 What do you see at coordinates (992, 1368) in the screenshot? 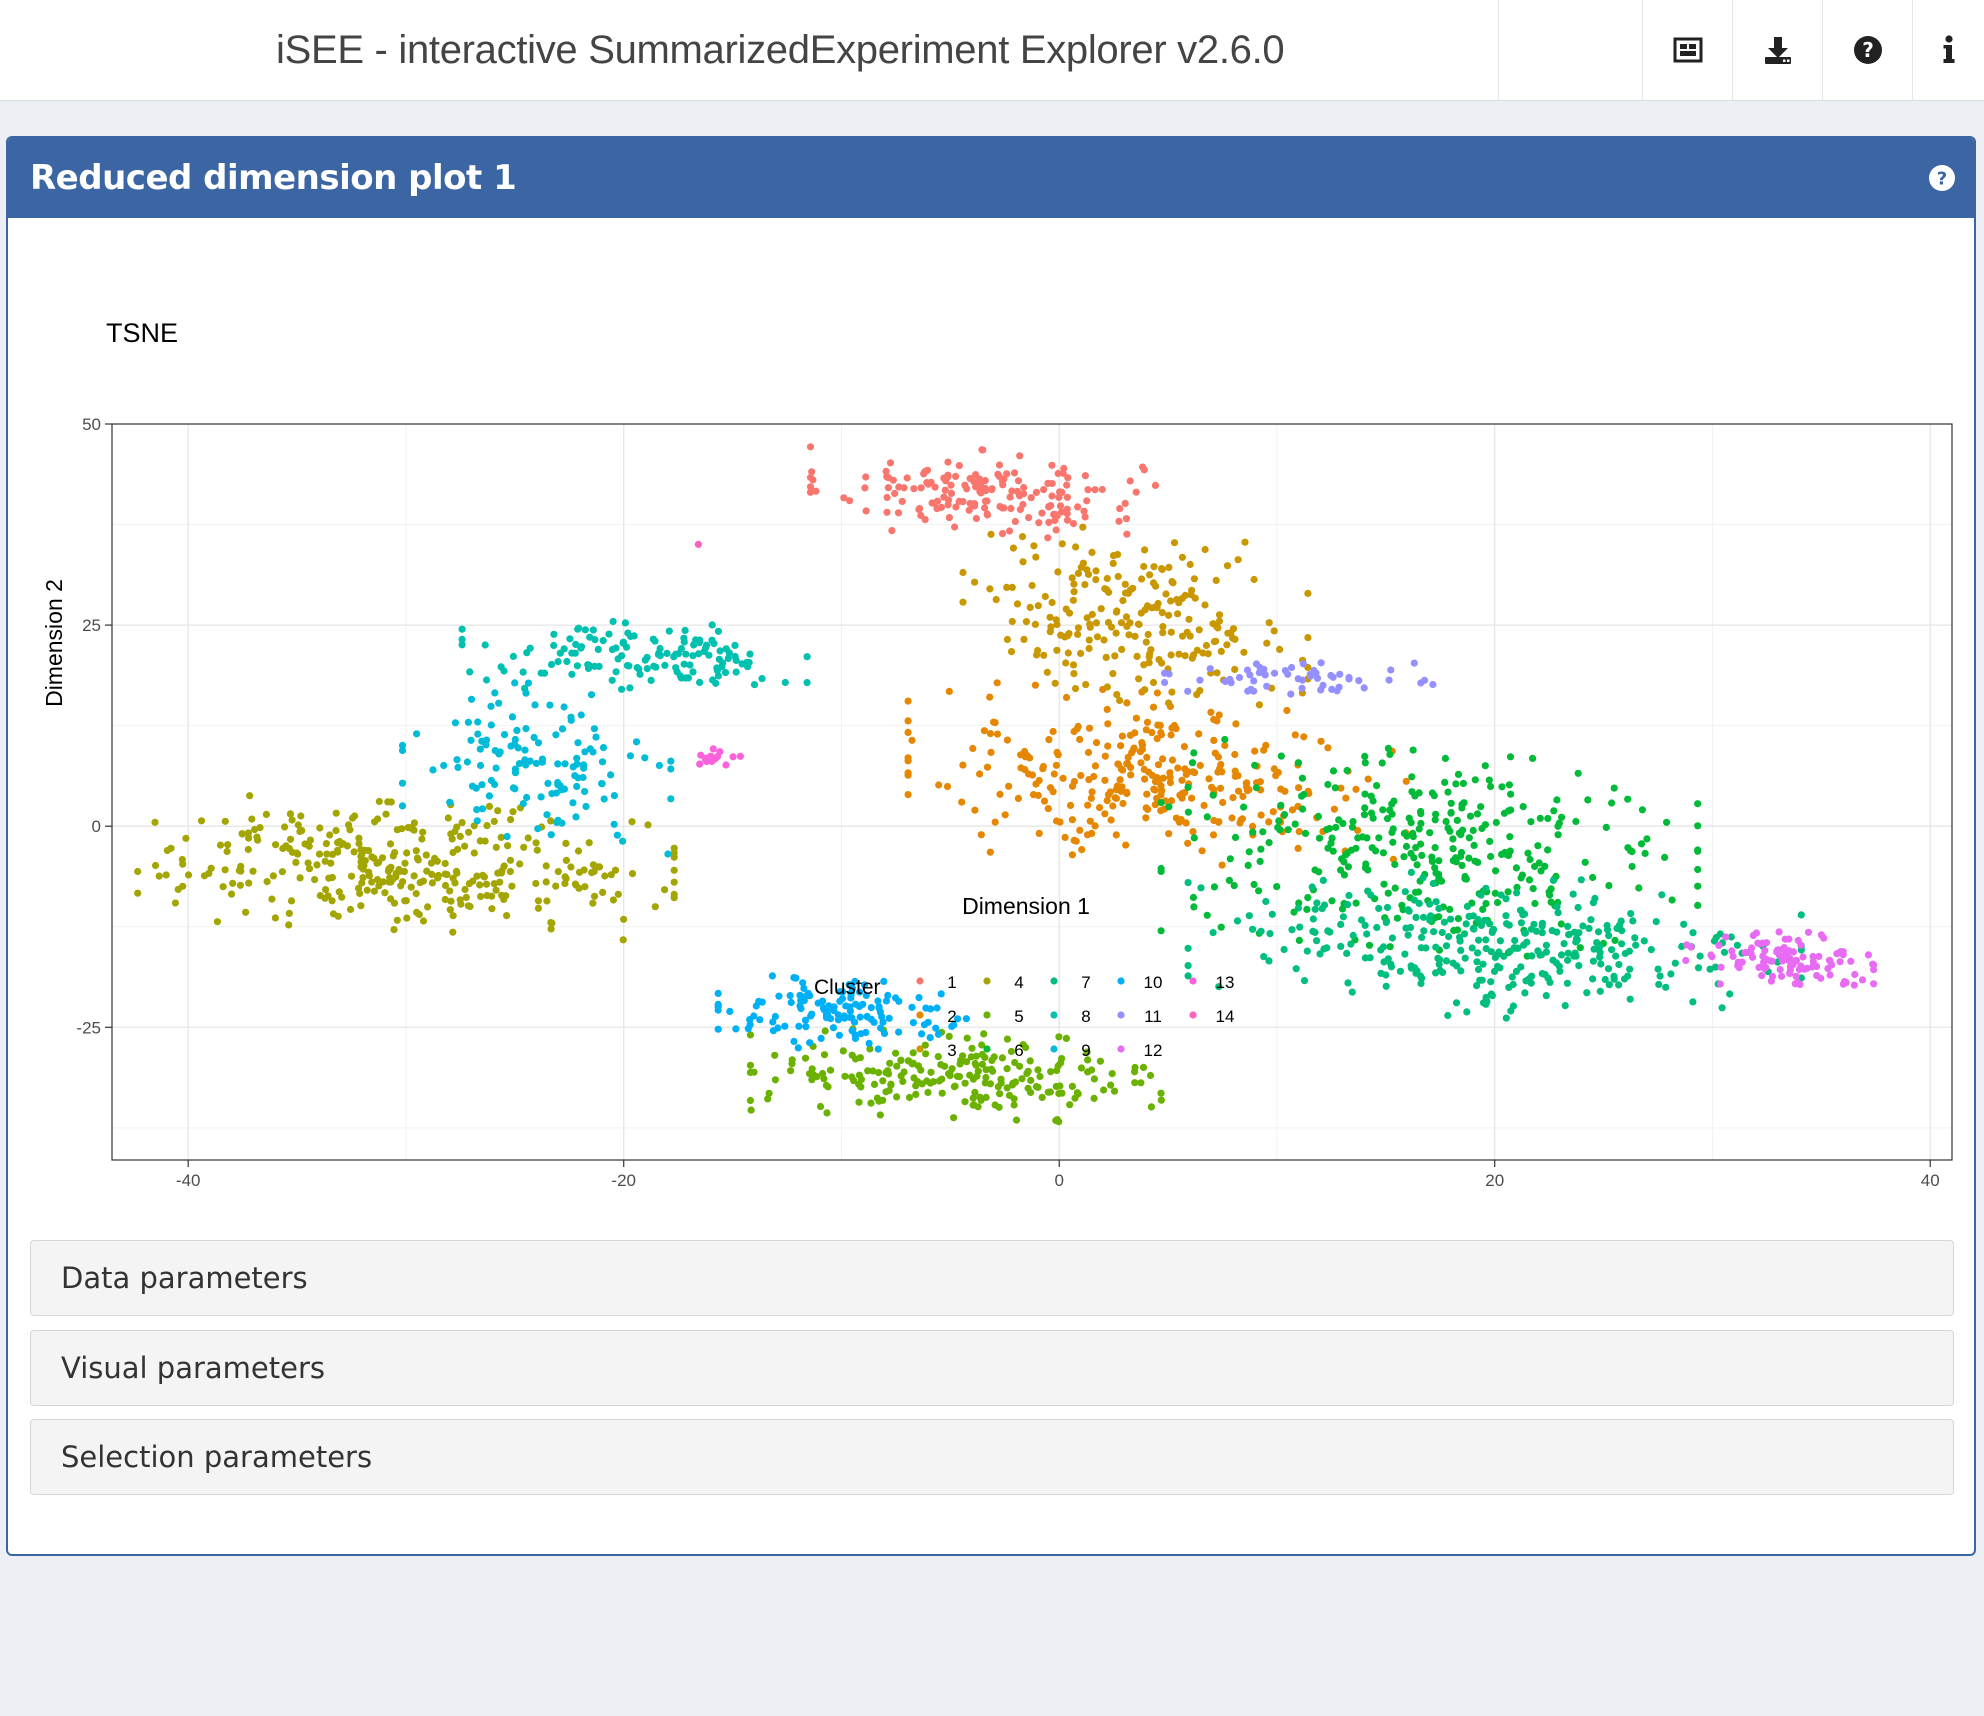
I see `visual-parameters-section: Visual parameters` at bounding box center [992, 1368].